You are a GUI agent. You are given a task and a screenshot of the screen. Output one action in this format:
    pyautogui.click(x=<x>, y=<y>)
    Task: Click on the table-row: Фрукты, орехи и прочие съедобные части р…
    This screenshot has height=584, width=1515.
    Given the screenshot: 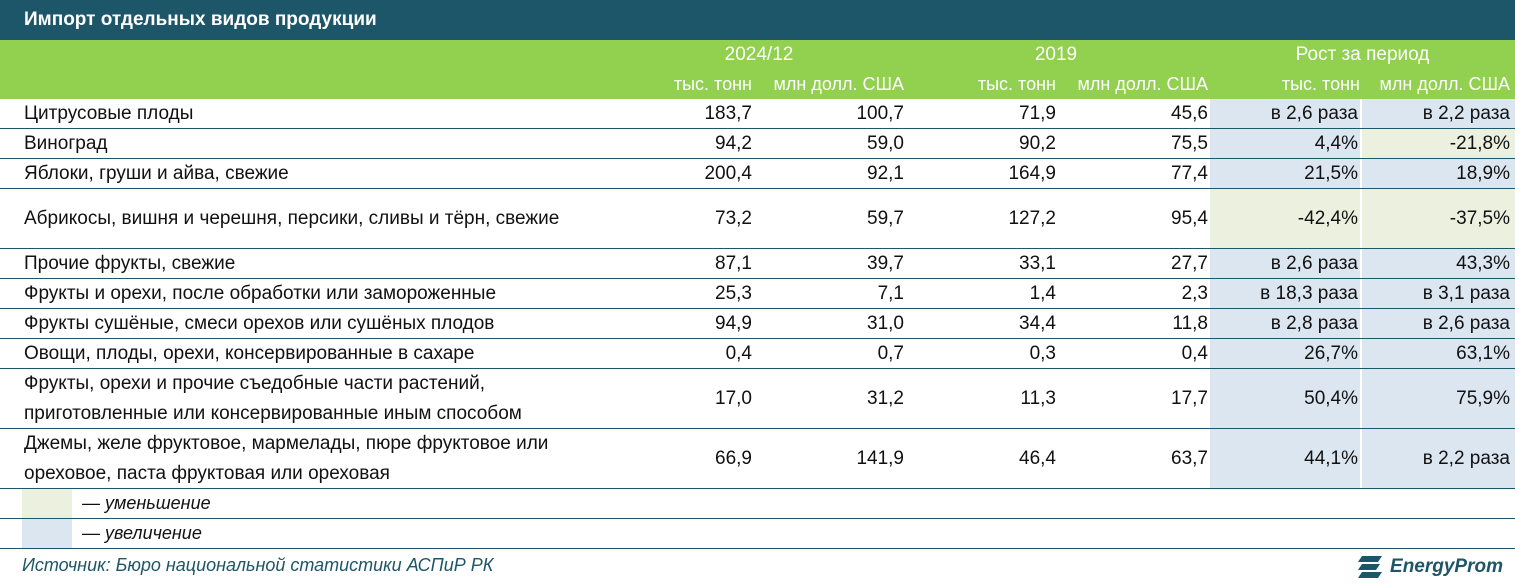 What is the action you would take?
    pyautogui.click(x=757, y=399)
    